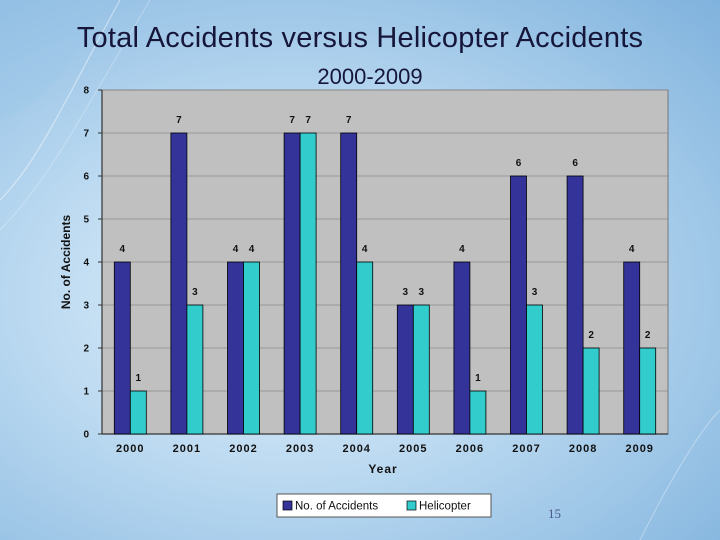 This screenshot has width=720, height=540. I want to click on y-tick-label: 3, so click(86, 306).